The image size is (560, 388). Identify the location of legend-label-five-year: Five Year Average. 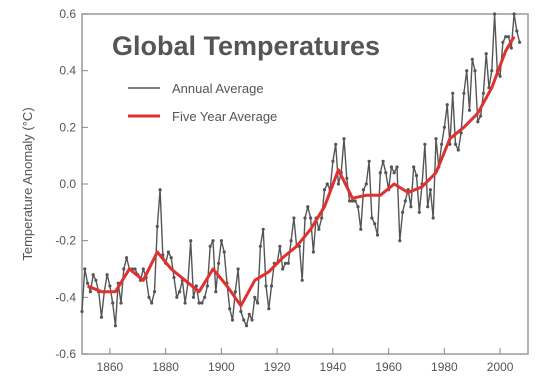
(224, 116).